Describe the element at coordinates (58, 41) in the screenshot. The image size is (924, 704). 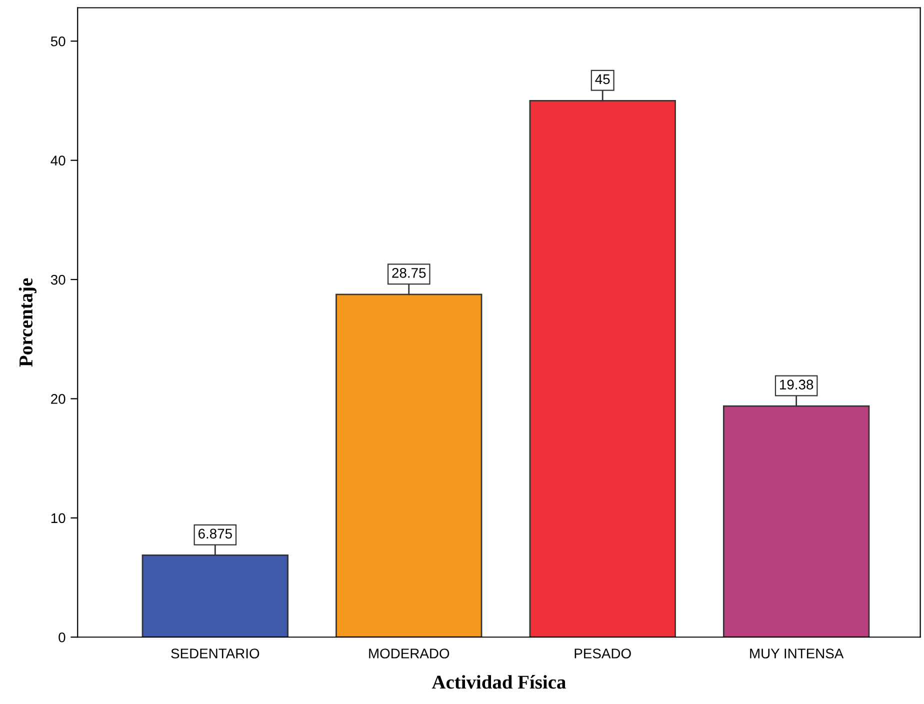
I see `y-tick-label: 50` at that location.